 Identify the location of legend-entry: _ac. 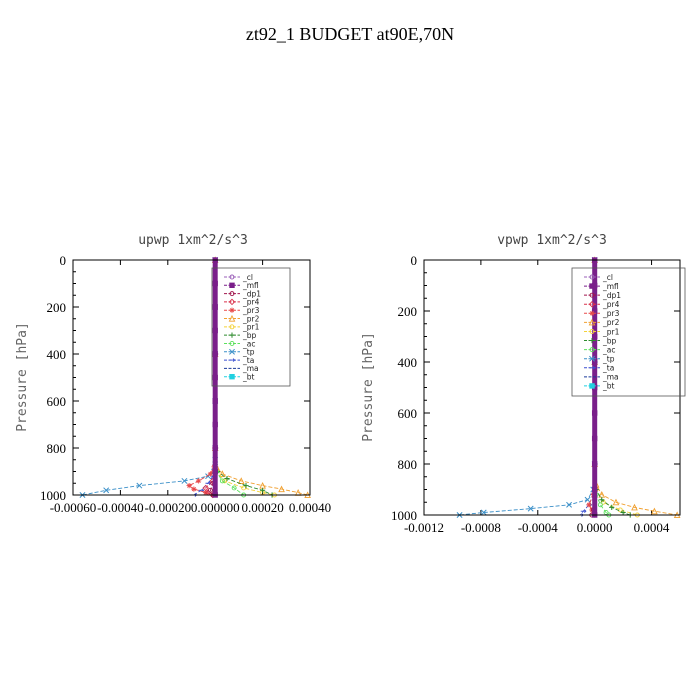
(239, 343).